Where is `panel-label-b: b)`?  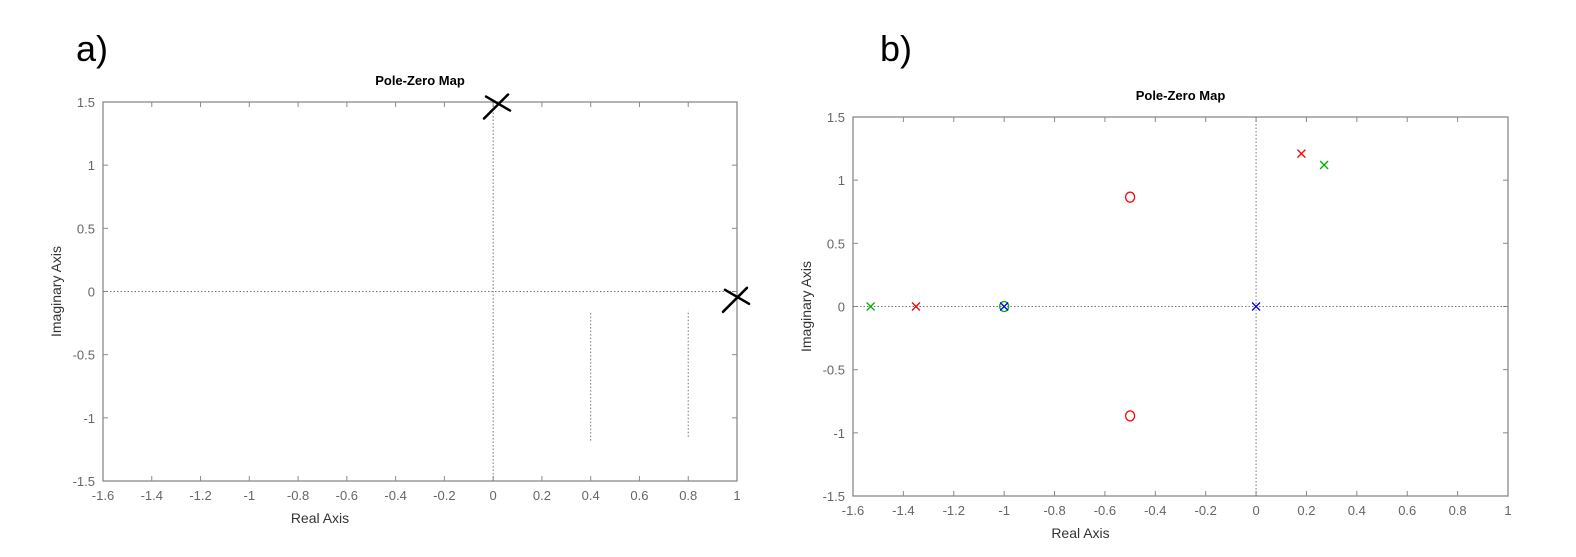
panel-label-b: b) is located at coordinates (896, 48).